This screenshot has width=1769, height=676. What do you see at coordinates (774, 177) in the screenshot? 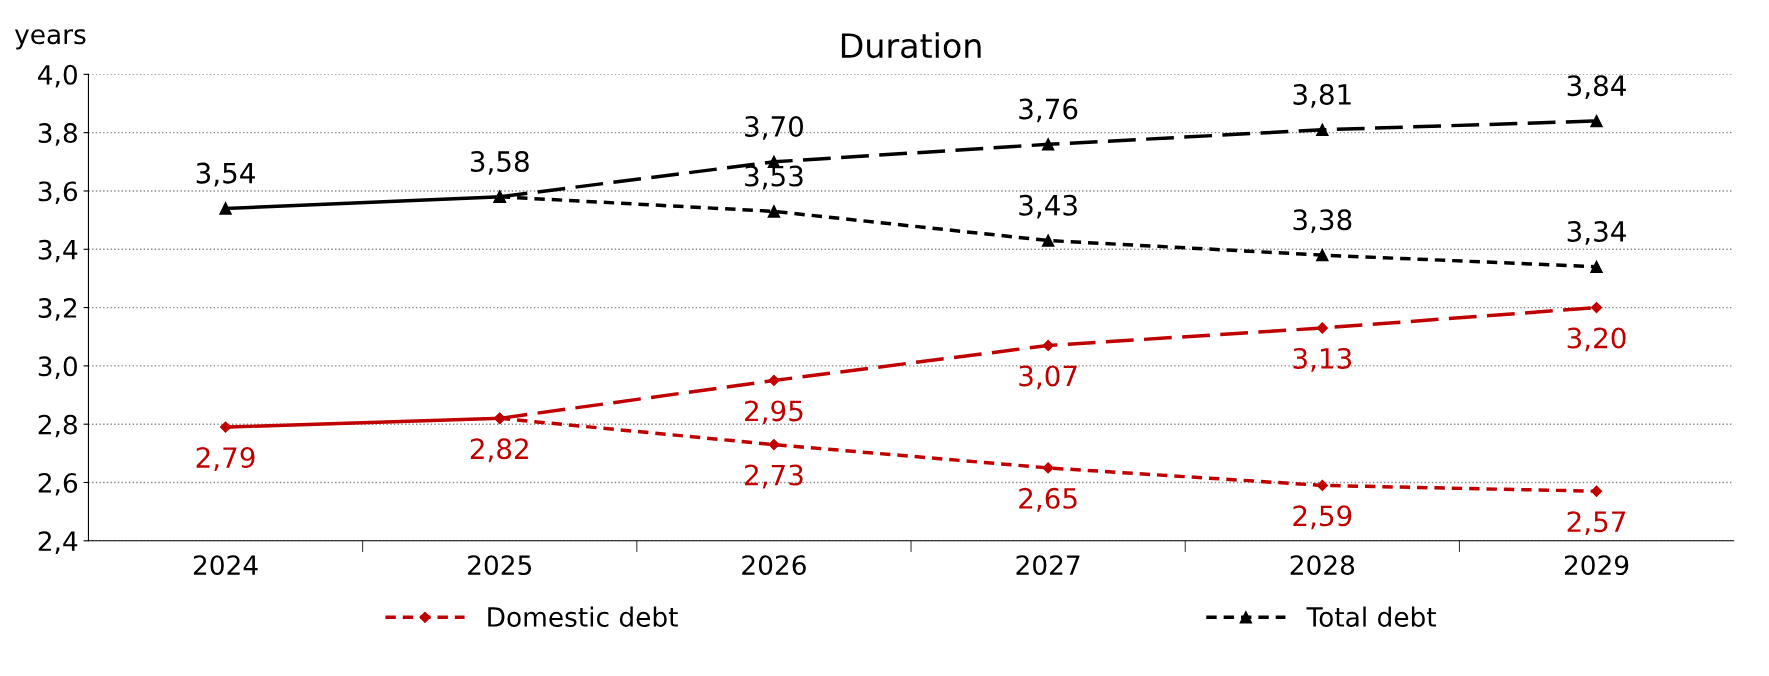
I see `data-label: 3,53` at bounding box center [774, 177].